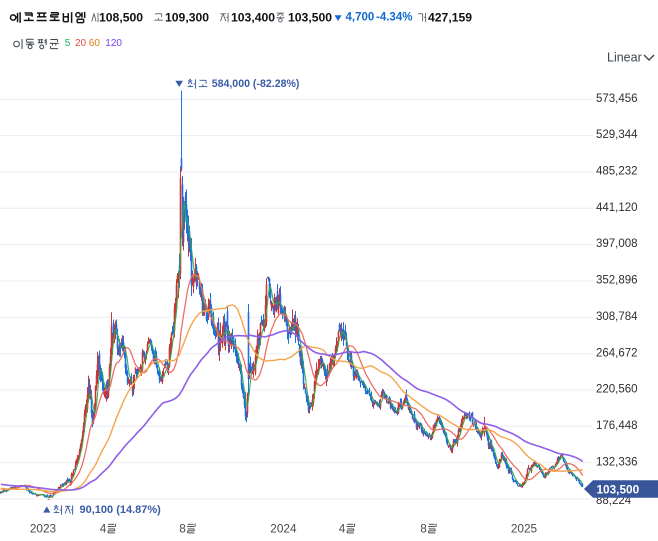  Describe the element at coordinates (617, 281) in the screenshot. I see `svg-text: 352,896` at that location.